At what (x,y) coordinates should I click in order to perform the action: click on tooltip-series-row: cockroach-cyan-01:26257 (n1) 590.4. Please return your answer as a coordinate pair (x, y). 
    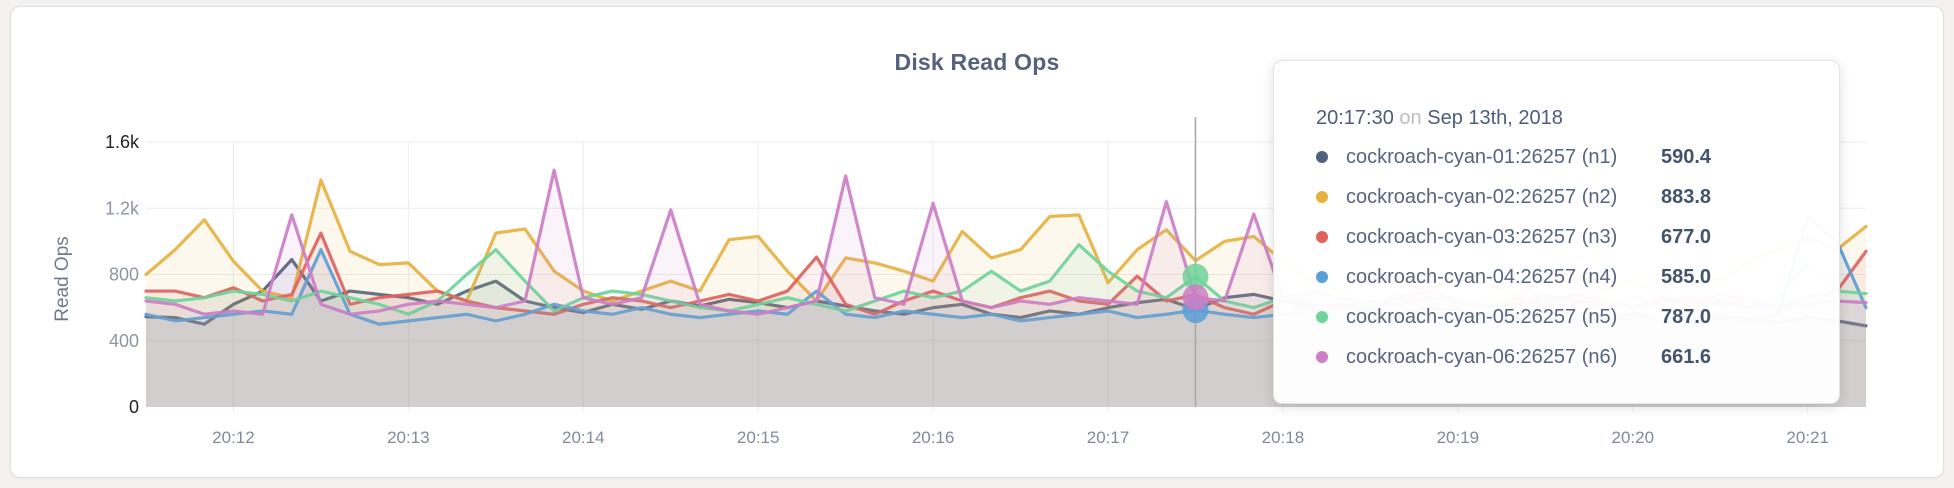
    Looking at the image, I should click on (1577, 157).